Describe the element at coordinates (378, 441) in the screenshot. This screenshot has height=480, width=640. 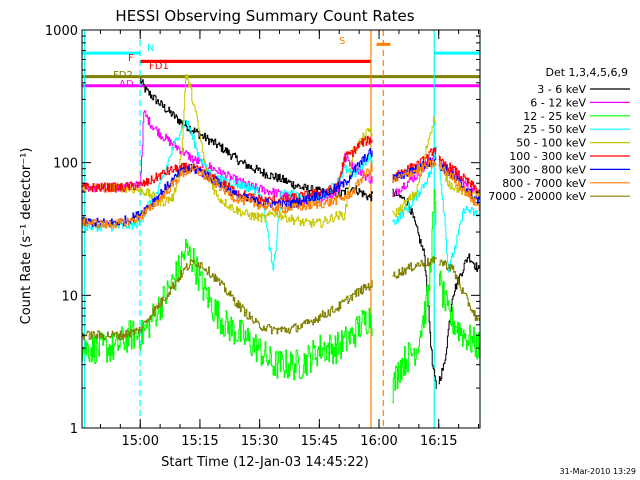
I see `x-tick-label: 16:00` at that location.